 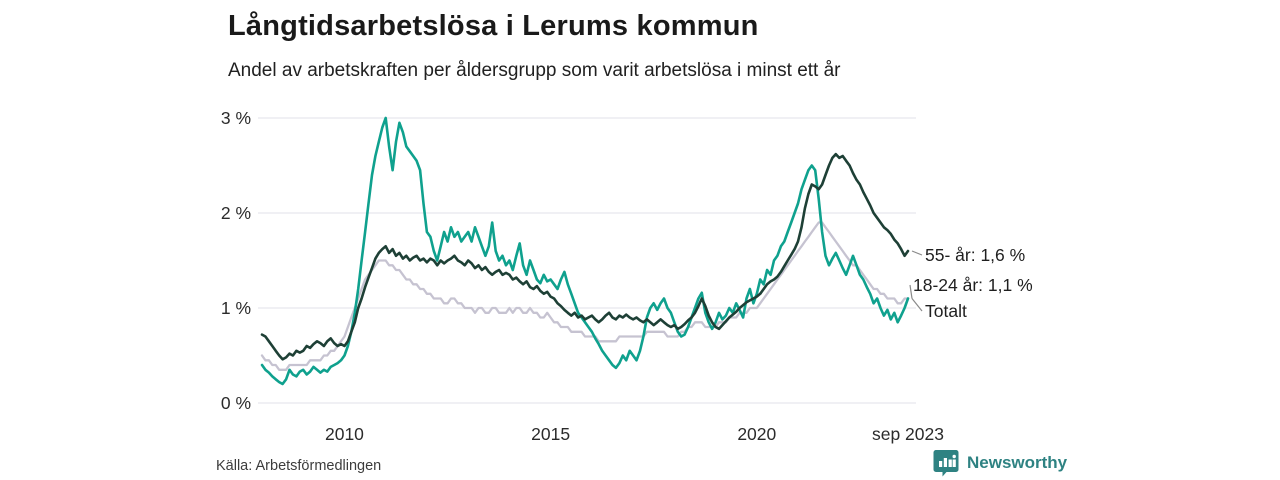 What do you see at coordinates (236, 308) in the screenshot?
I see `y-axis-tick-label: 1 %` at bounding box center [236, 308].